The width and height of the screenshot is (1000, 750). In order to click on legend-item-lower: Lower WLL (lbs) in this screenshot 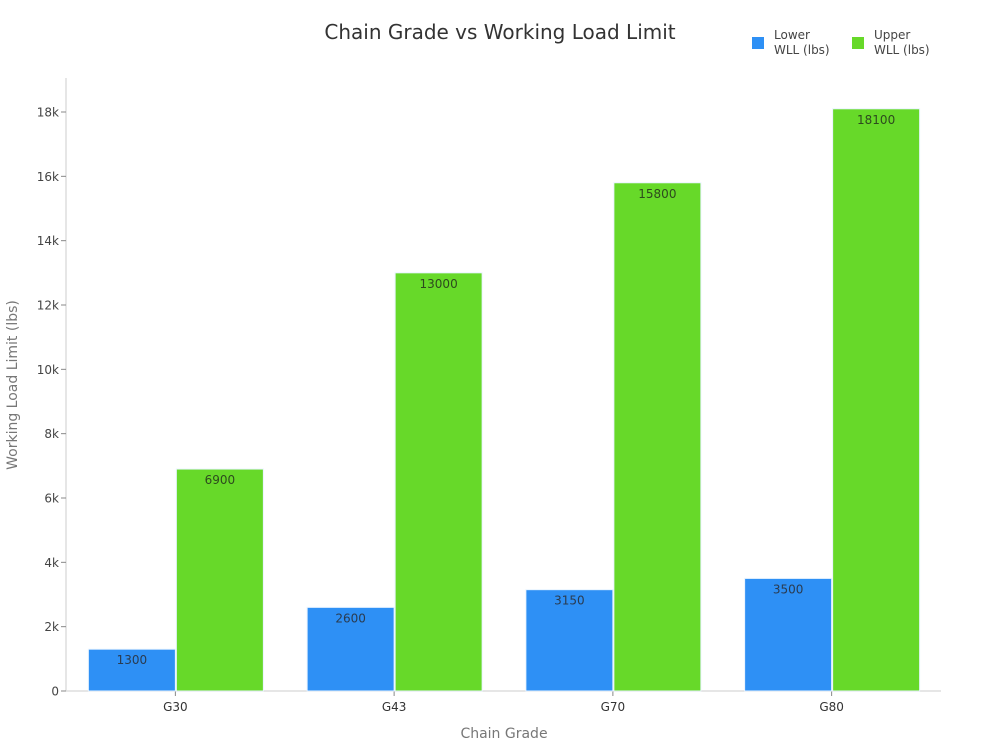, I will do `click(793, 43)`.